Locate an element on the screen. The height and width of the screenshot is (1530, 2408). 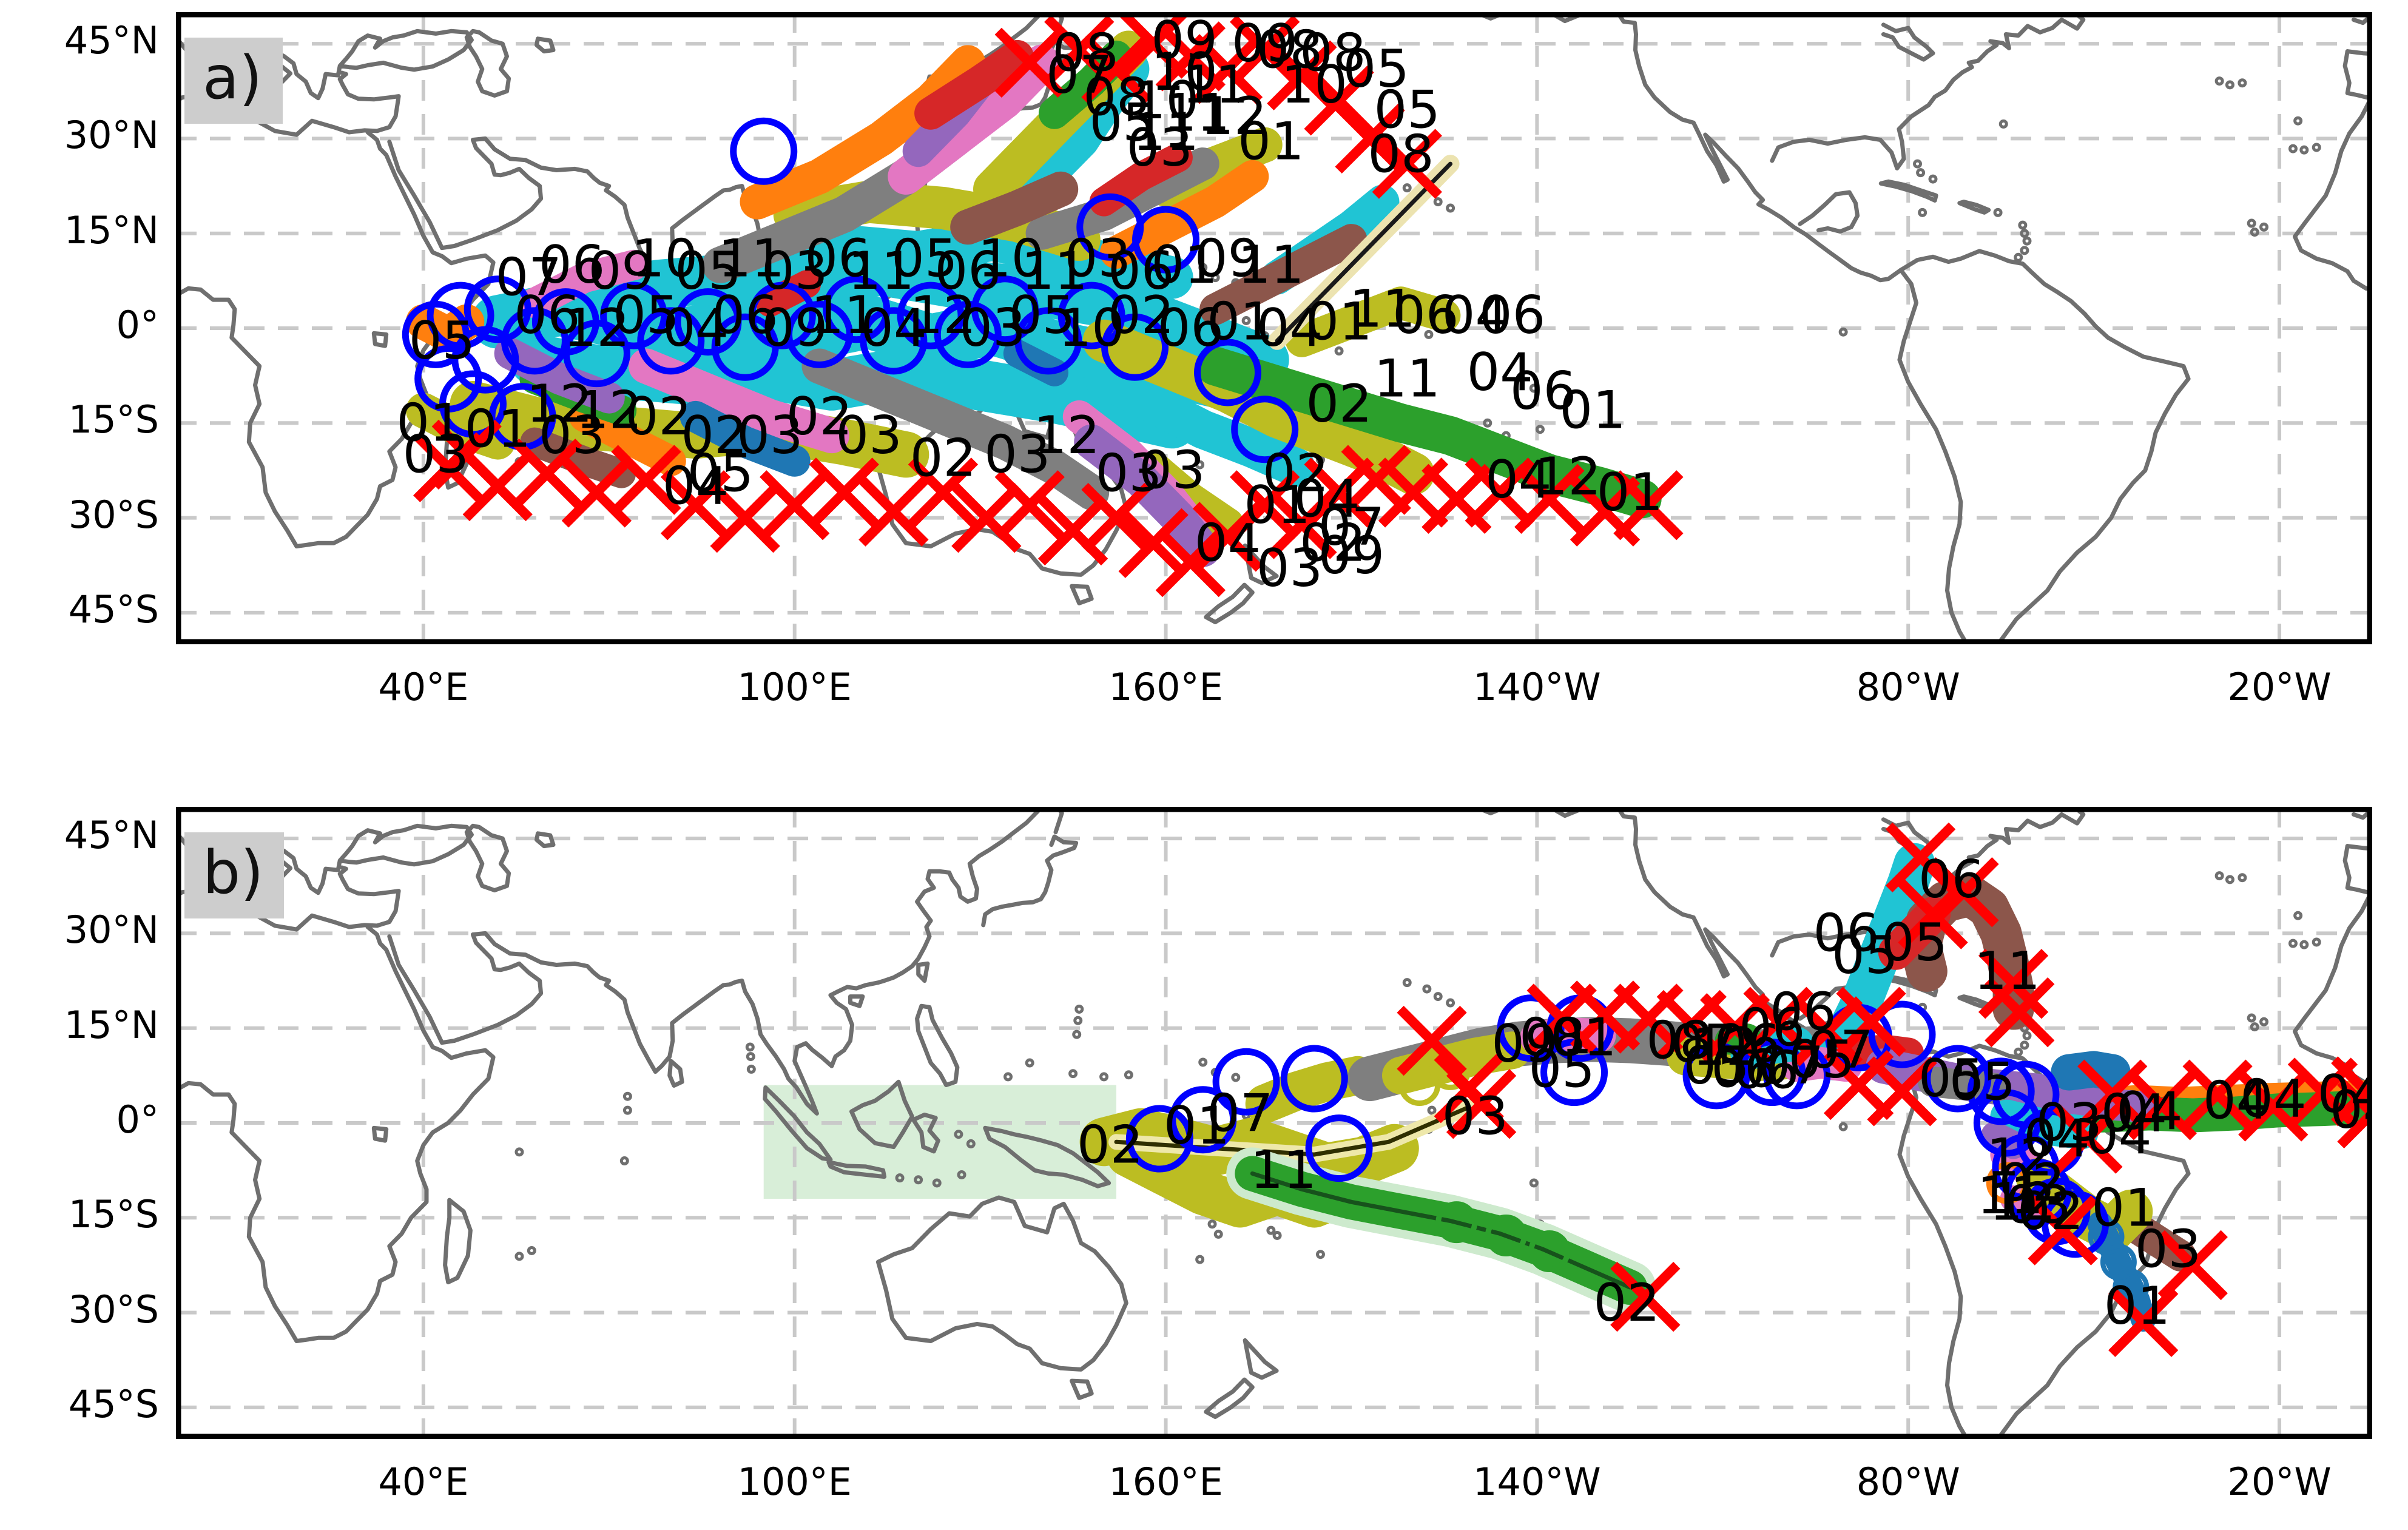
lon-tick-label: 100°E is located at coordinates (794, 687).